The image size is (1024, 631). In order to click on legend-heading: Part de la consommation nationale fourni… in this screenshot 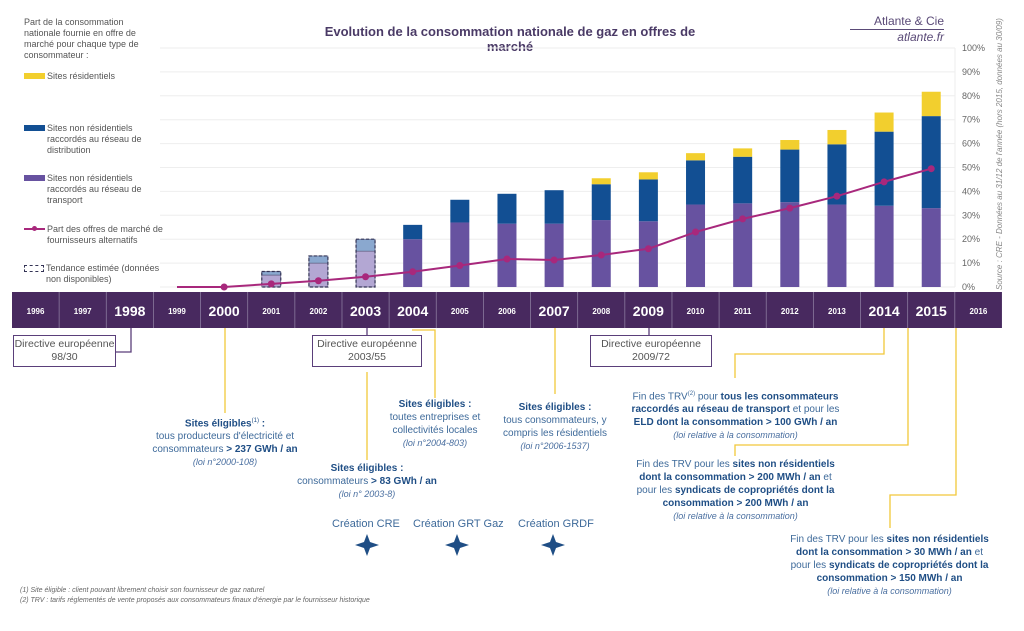, I will do `click(81, 38)`.